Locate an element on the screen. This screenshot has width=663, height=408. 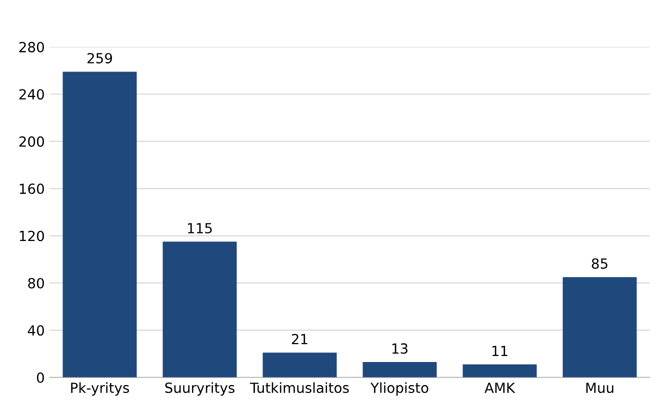
y-tick-label: 200 is located at coordinates (31, 141).